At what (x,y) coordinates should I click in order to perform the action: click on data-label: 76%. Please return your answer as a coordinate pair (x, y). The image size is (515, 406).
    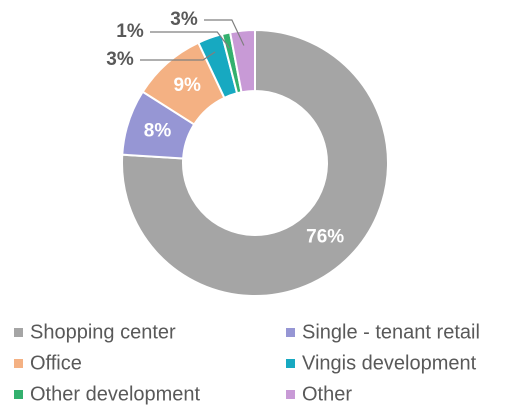
    Looking at the image, I should click on (325, 237).